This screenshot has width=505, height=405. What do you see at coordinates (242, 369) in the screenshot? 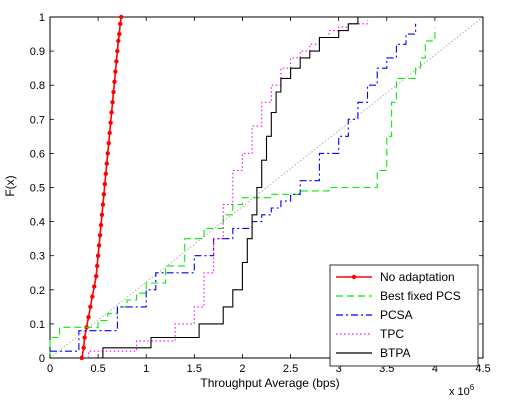
I see `x-tick-label: 2` at bounding box center [242, 369].